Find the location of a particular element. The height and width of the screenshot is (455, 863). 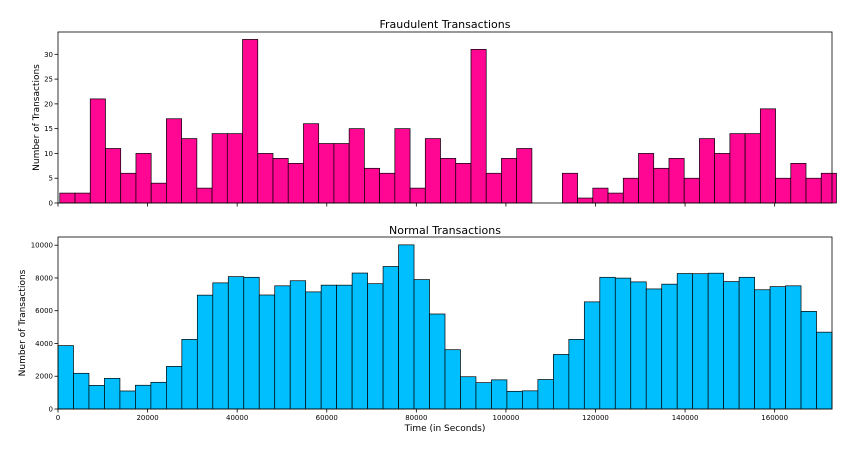

x-tick-label: 160000 is located at coordinates (774, 418).